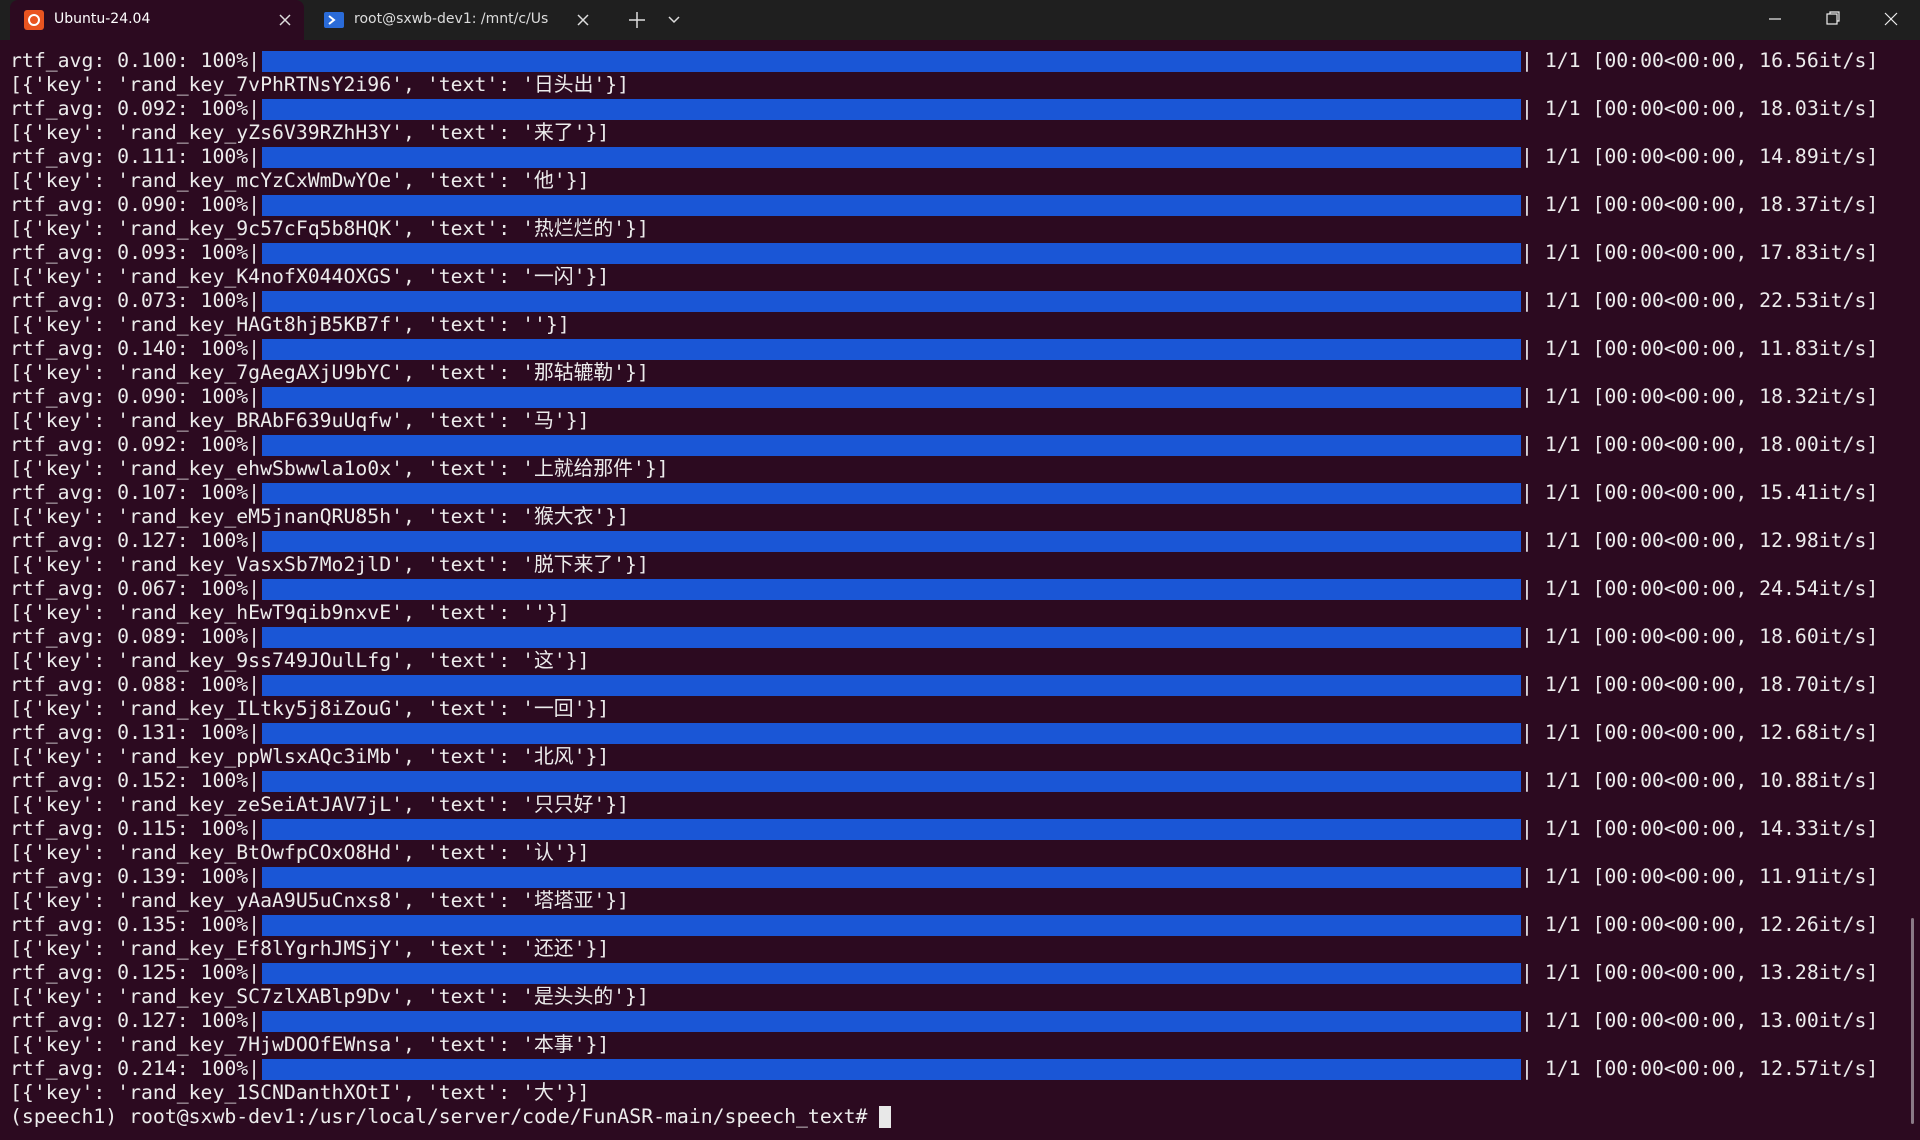 The width and height of the screenshot is (1920, 1140). Describe the element at coordinates (885, 1117) in the screenshot. I see `cursor` at that location.